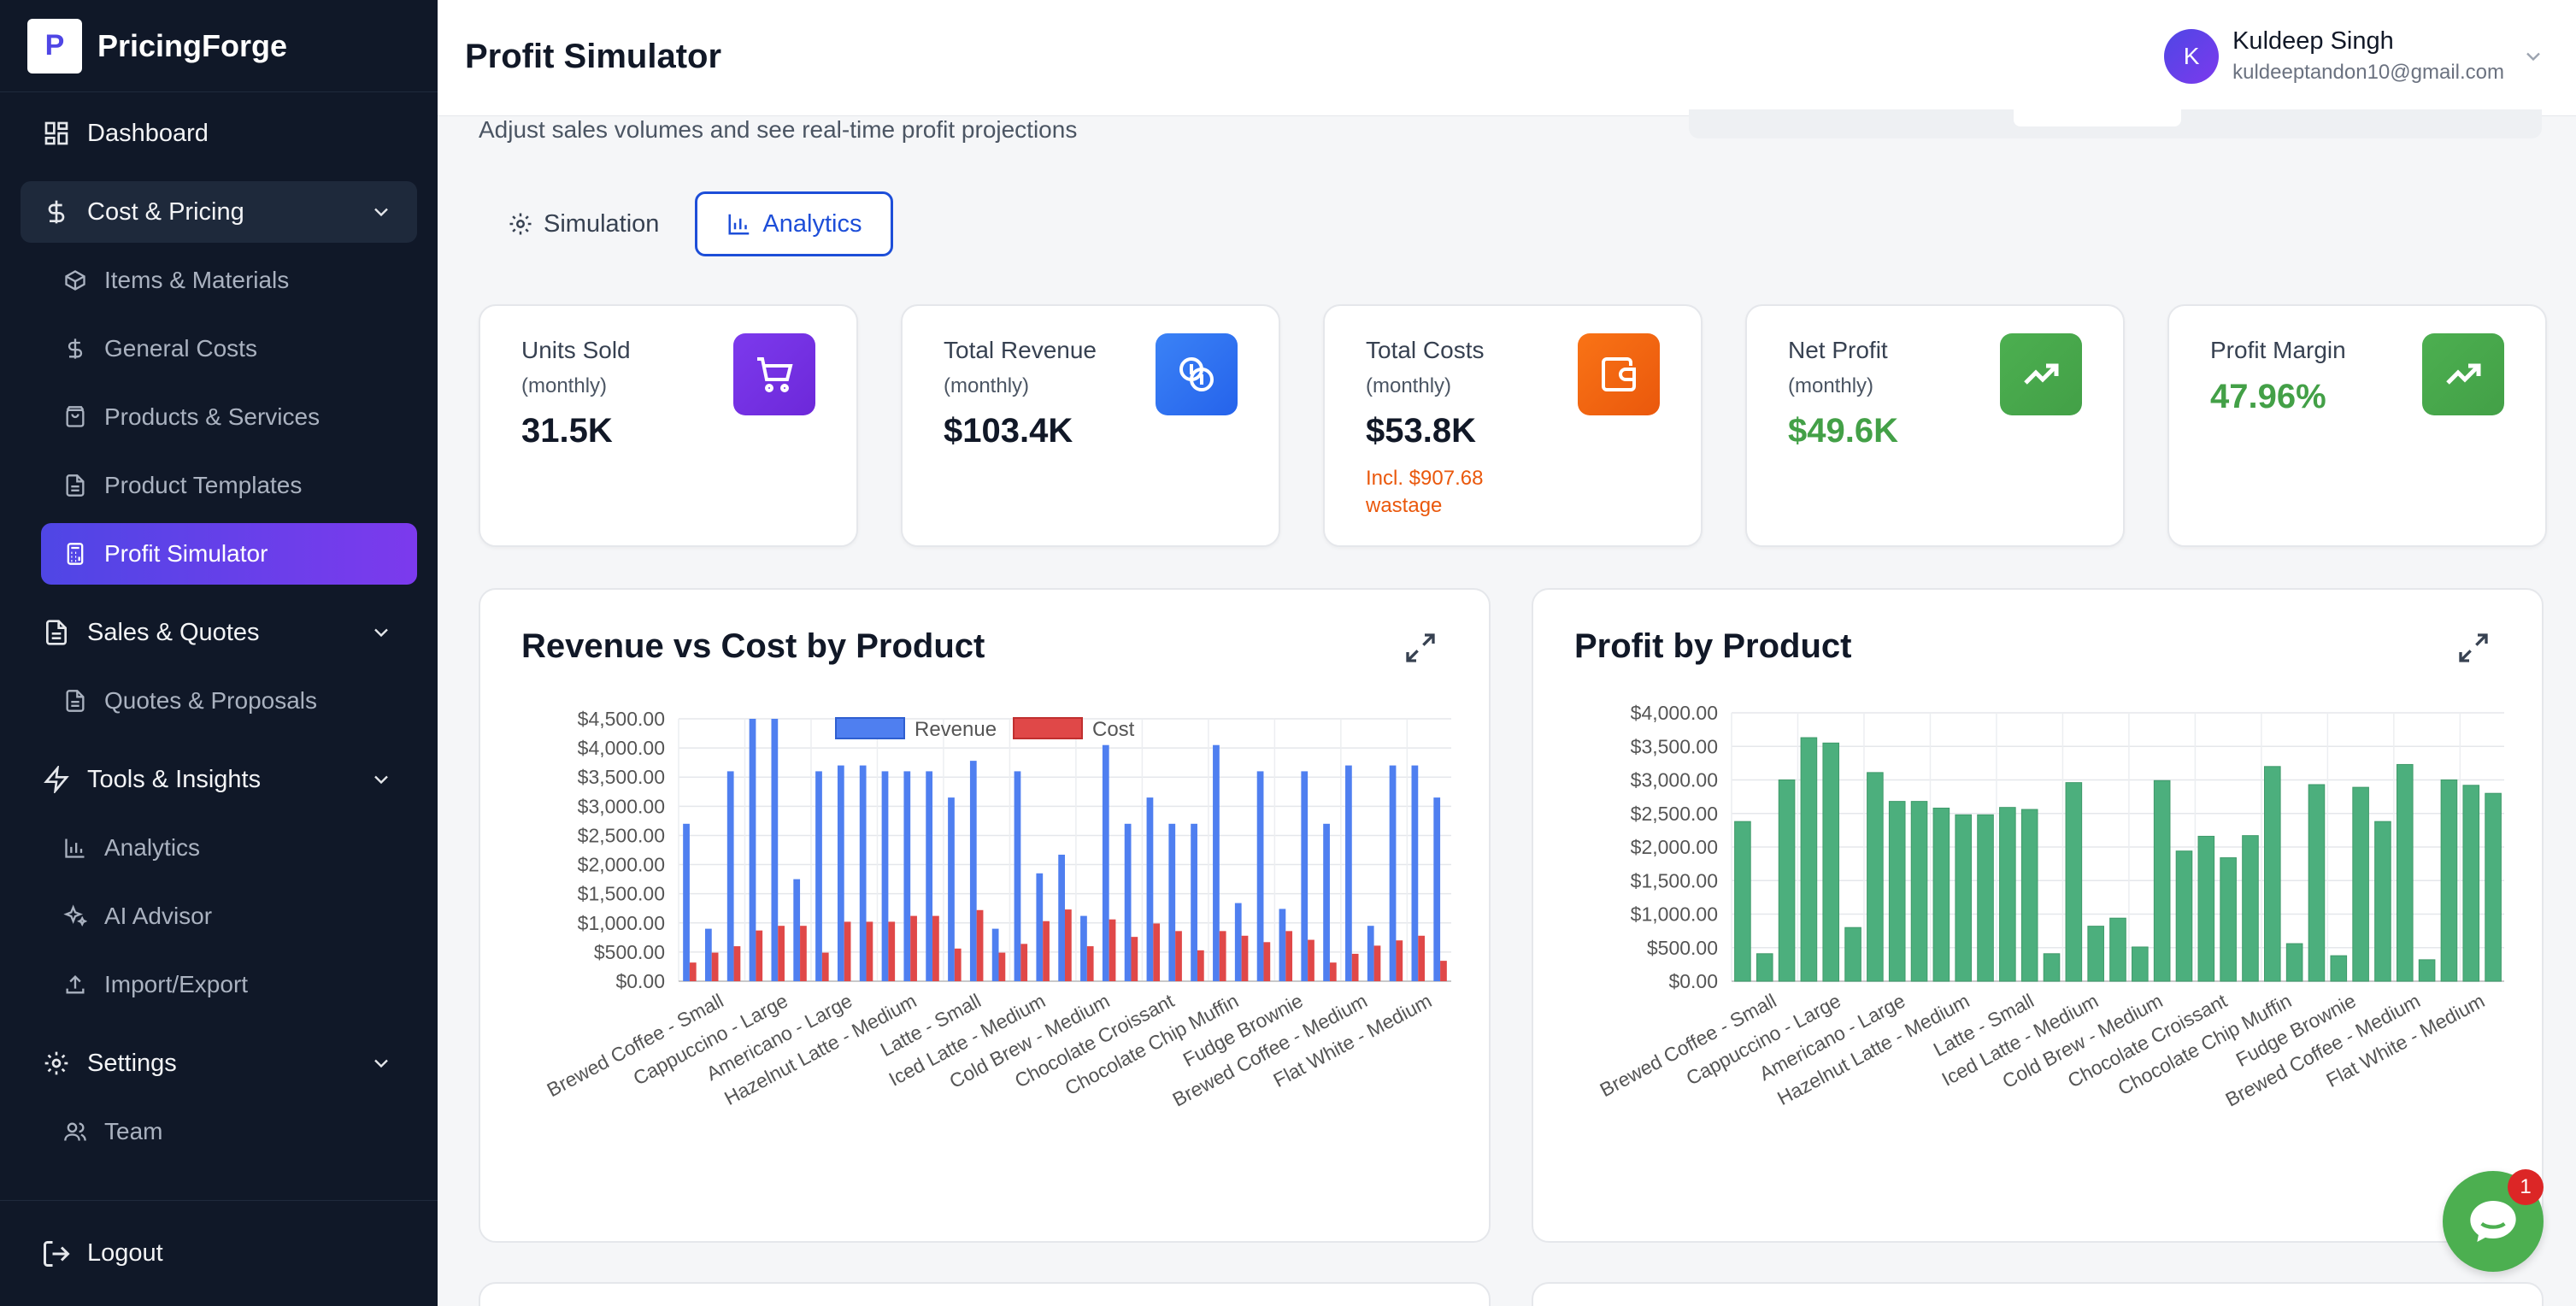  I want to click on kpi-value: $103.4K, so click(1008, 431).